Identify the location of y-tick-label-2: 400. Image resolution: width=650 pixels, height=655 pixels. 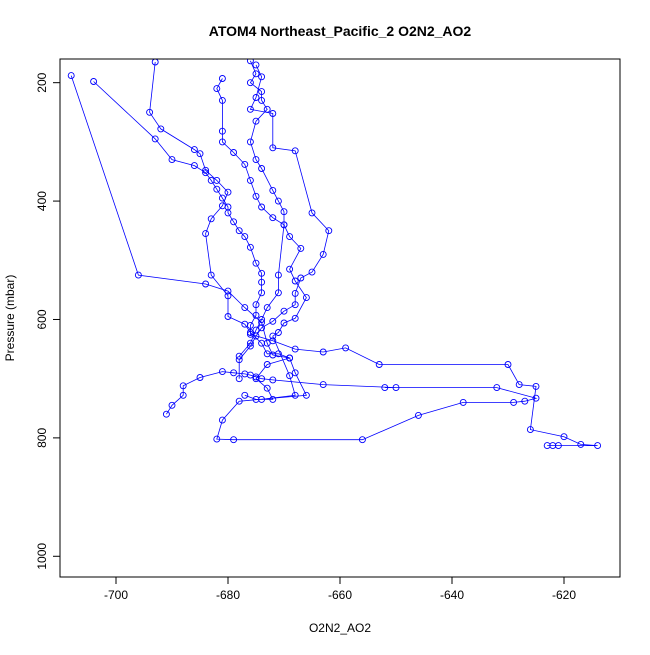
(42, 201).